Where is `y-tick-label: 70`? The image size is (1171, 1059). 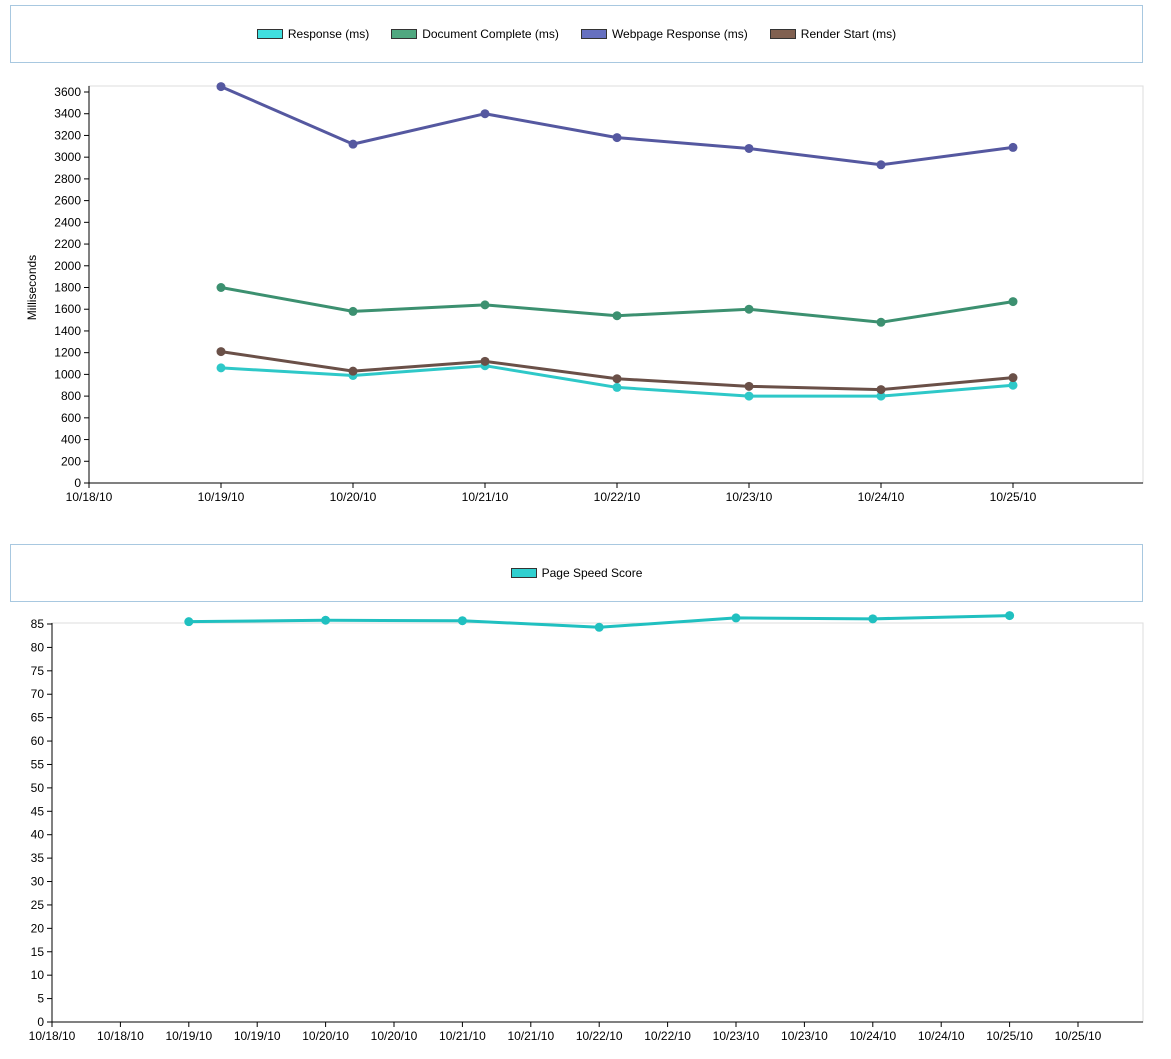
y-tick-label: 70 is located at coordinates (38, 694).